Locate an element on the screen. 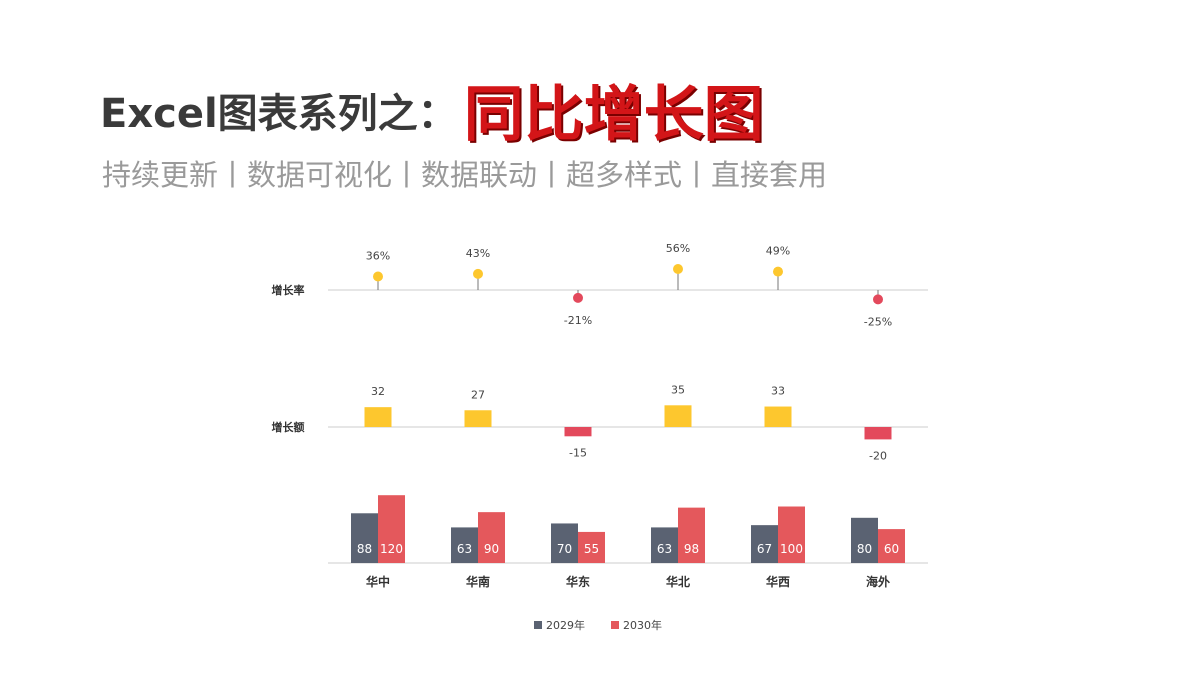 The height and width of the screenshot is (675, 1200). title-row: Excel图表系列之： 同比增长图 is located at coordinates (432, 109).